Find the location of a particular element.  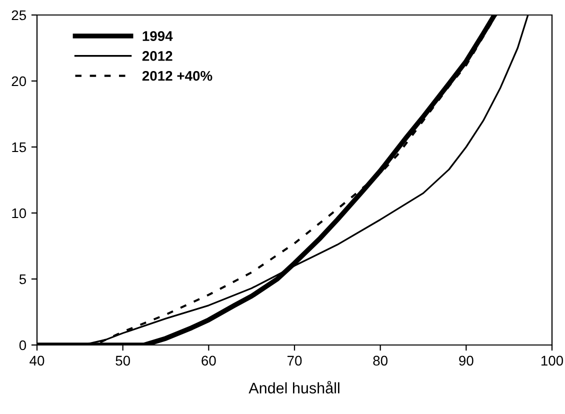

y-tick-label: 10 is located at coordinates (19, 213).